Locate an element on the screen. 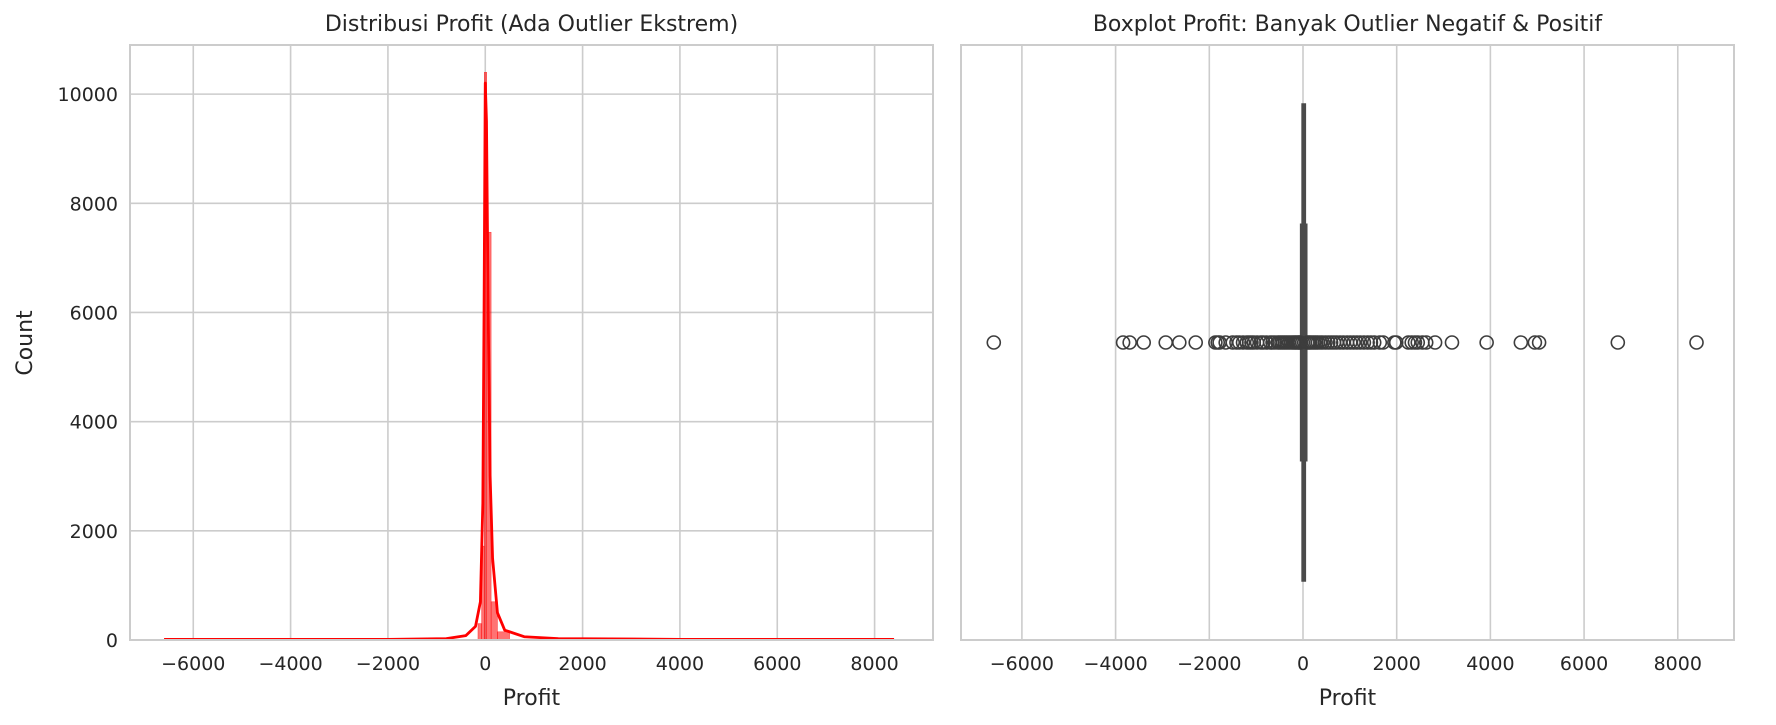 This screenshot has width=1776, height=725. boxplot-x-tick-label: −2000 is located at coordinates (1209, 664).